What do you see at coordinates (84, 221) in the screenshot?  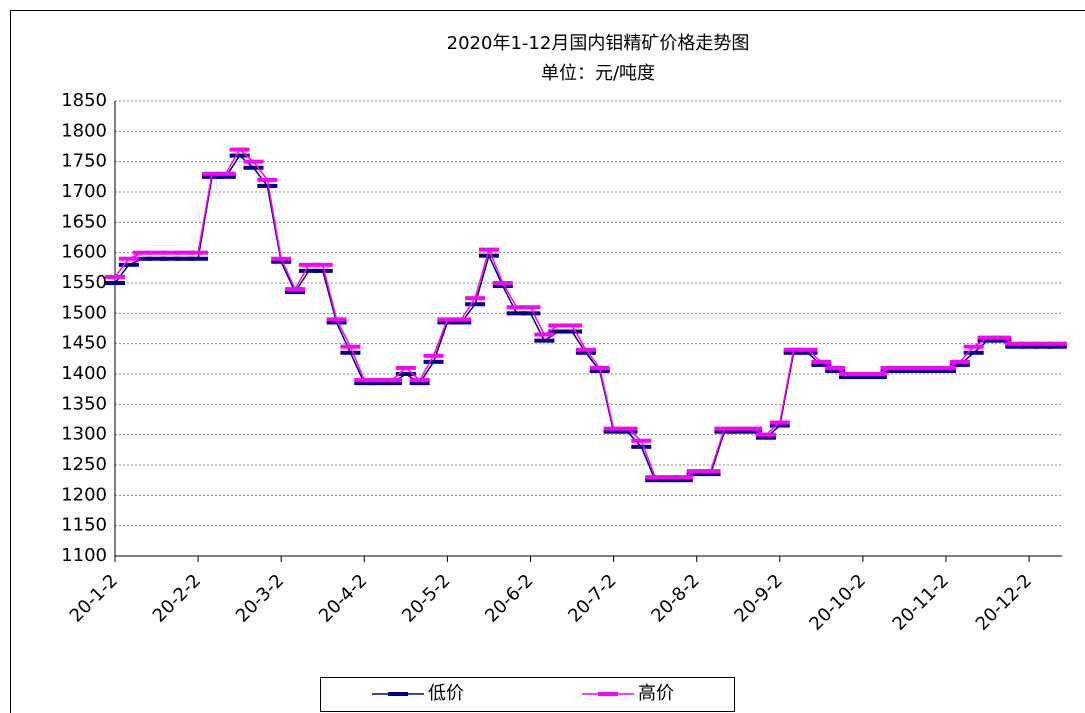 I see `y-tick-label: 1650` at bounding box center [84, 221].